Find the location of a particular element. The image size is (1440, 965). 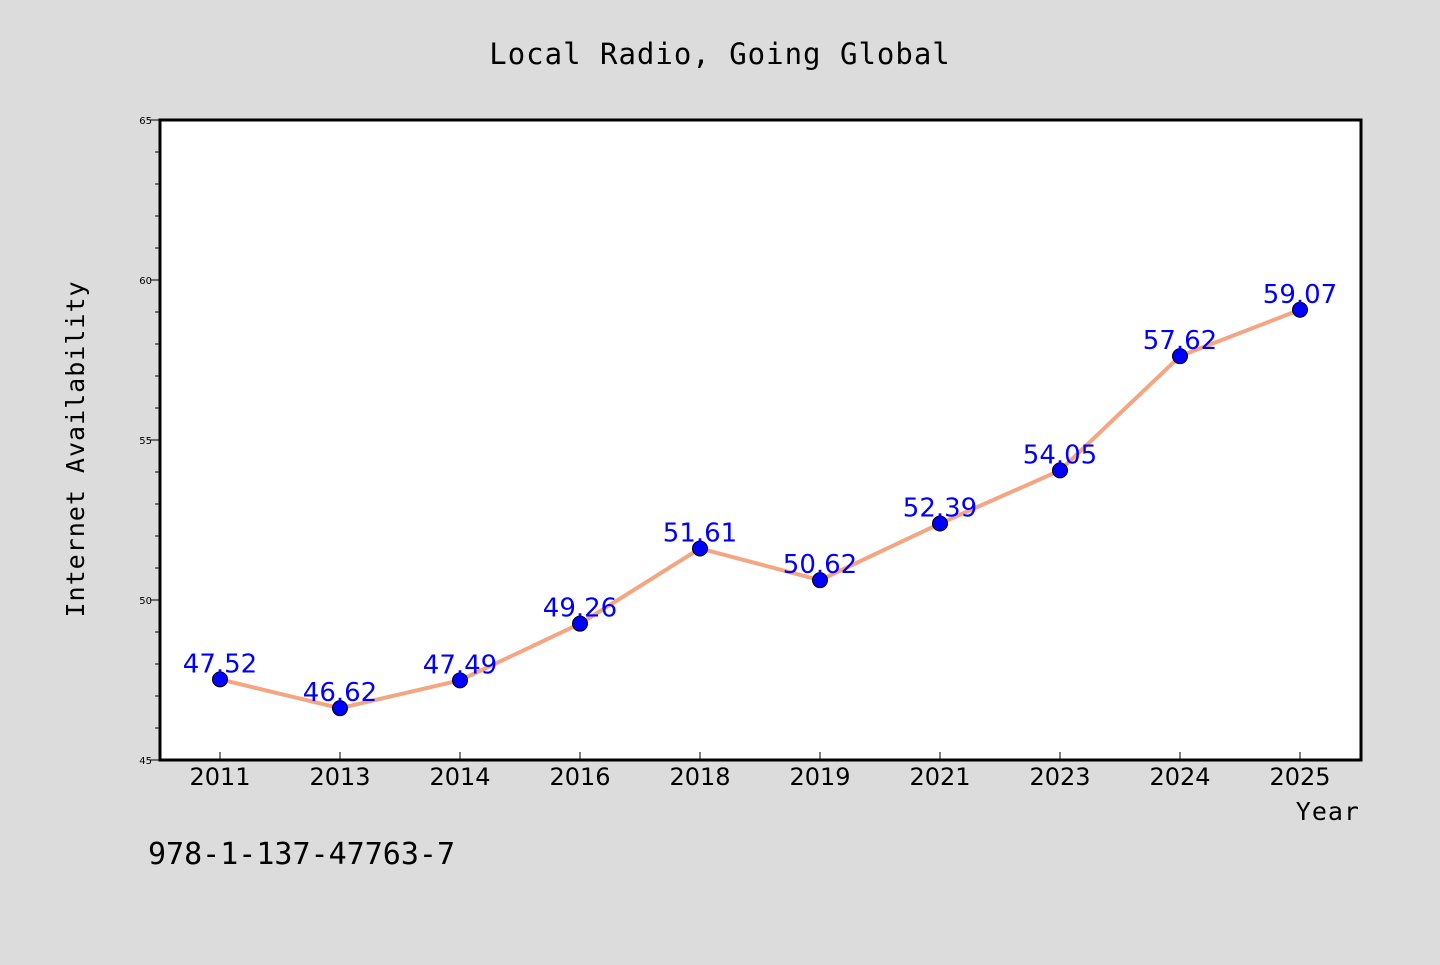

data-label: 47.49 is located at coordinates (460, 665).